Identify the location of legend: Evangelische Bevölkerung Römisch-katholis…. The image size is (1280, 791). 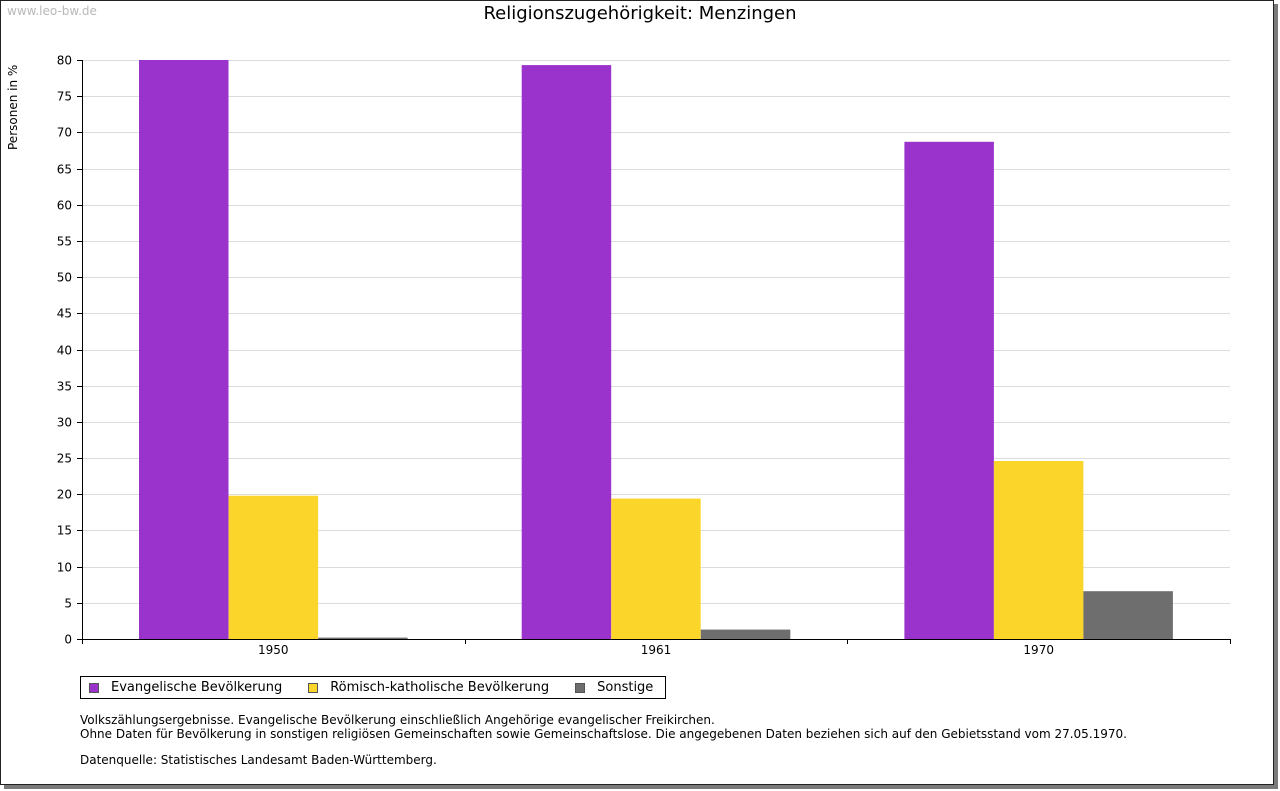
(373, 687).